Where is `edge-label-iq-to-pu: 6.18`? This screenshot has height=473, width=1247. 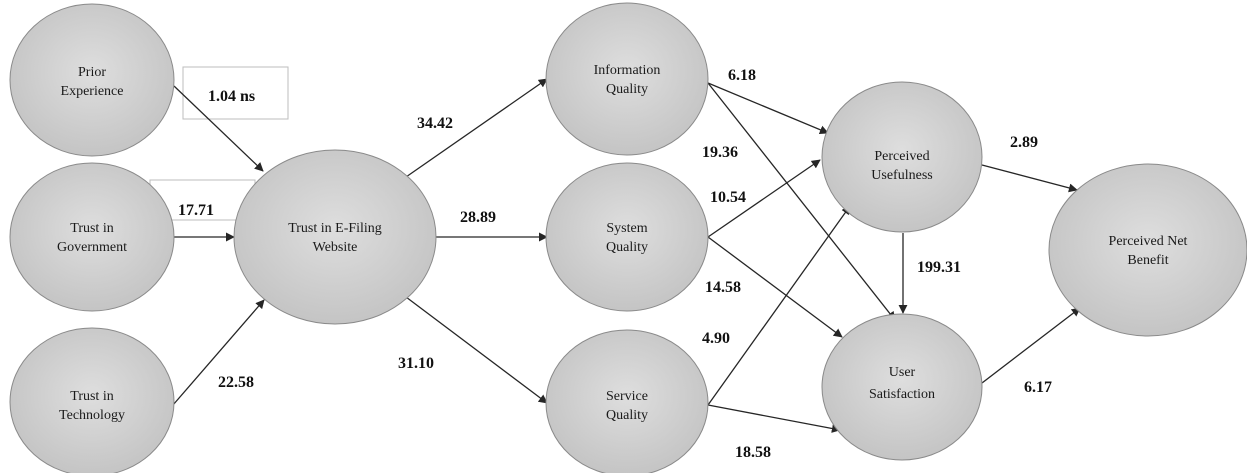 edge-label-iq-to-pu: 6.18 is located at coordinates (742, 75).